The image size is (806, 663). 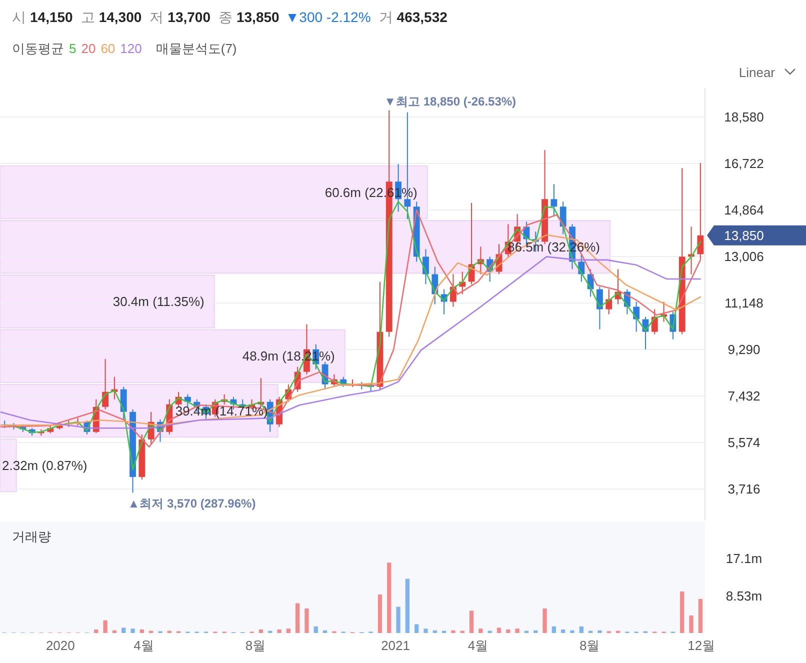 What do you see at coordinates (702, 645) in the screenshot?
I see `x-tick-label: 12월` at bounding box center [702, 645].